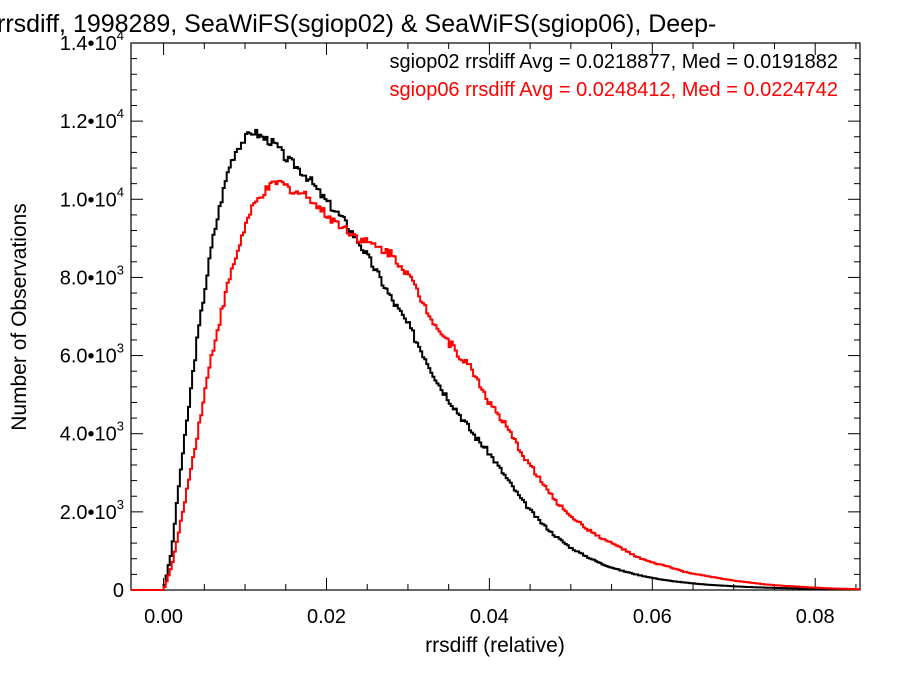  I want to click on x-axis-title: rrsdiff (relative), so click(495, 645).